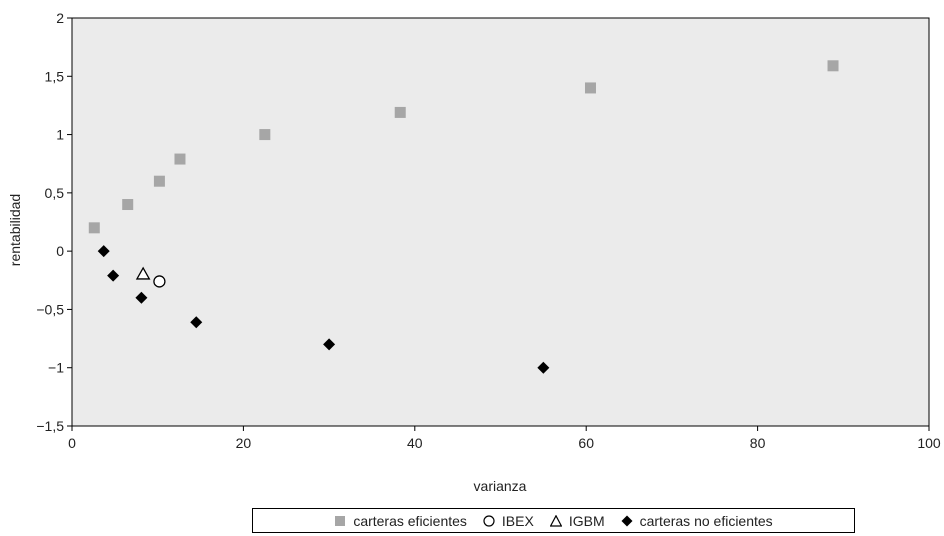 This screenshot has width=944, height=536. Describe the element at coordinates (15, 230) in the screenshot. I see `y-axis-title: rentabilidad` at that location.